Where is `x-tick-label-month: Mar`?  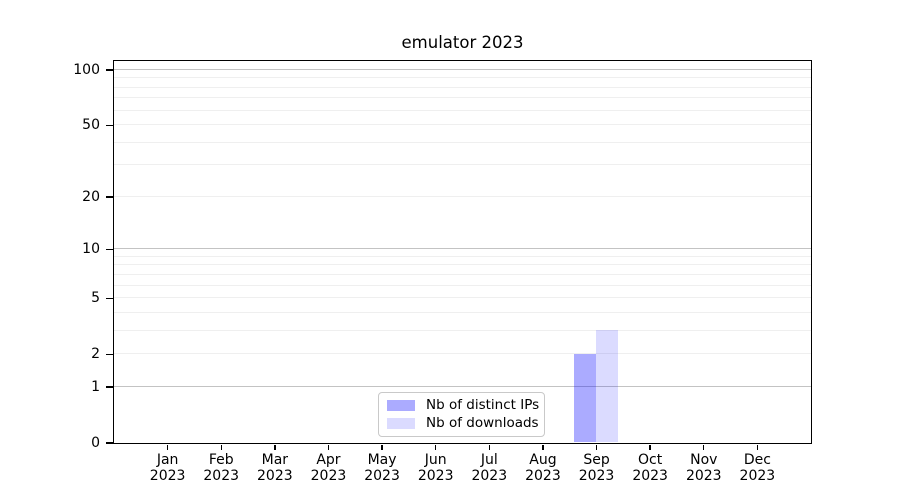
x-tick-label-month: Mar is located at coordinates (275, 460).